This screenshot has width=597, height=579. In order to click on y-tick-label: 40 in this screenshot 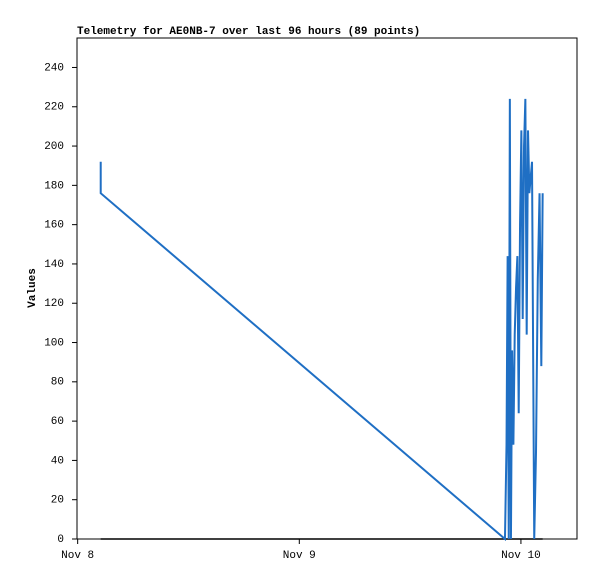, I will do `click(57, 461)`.